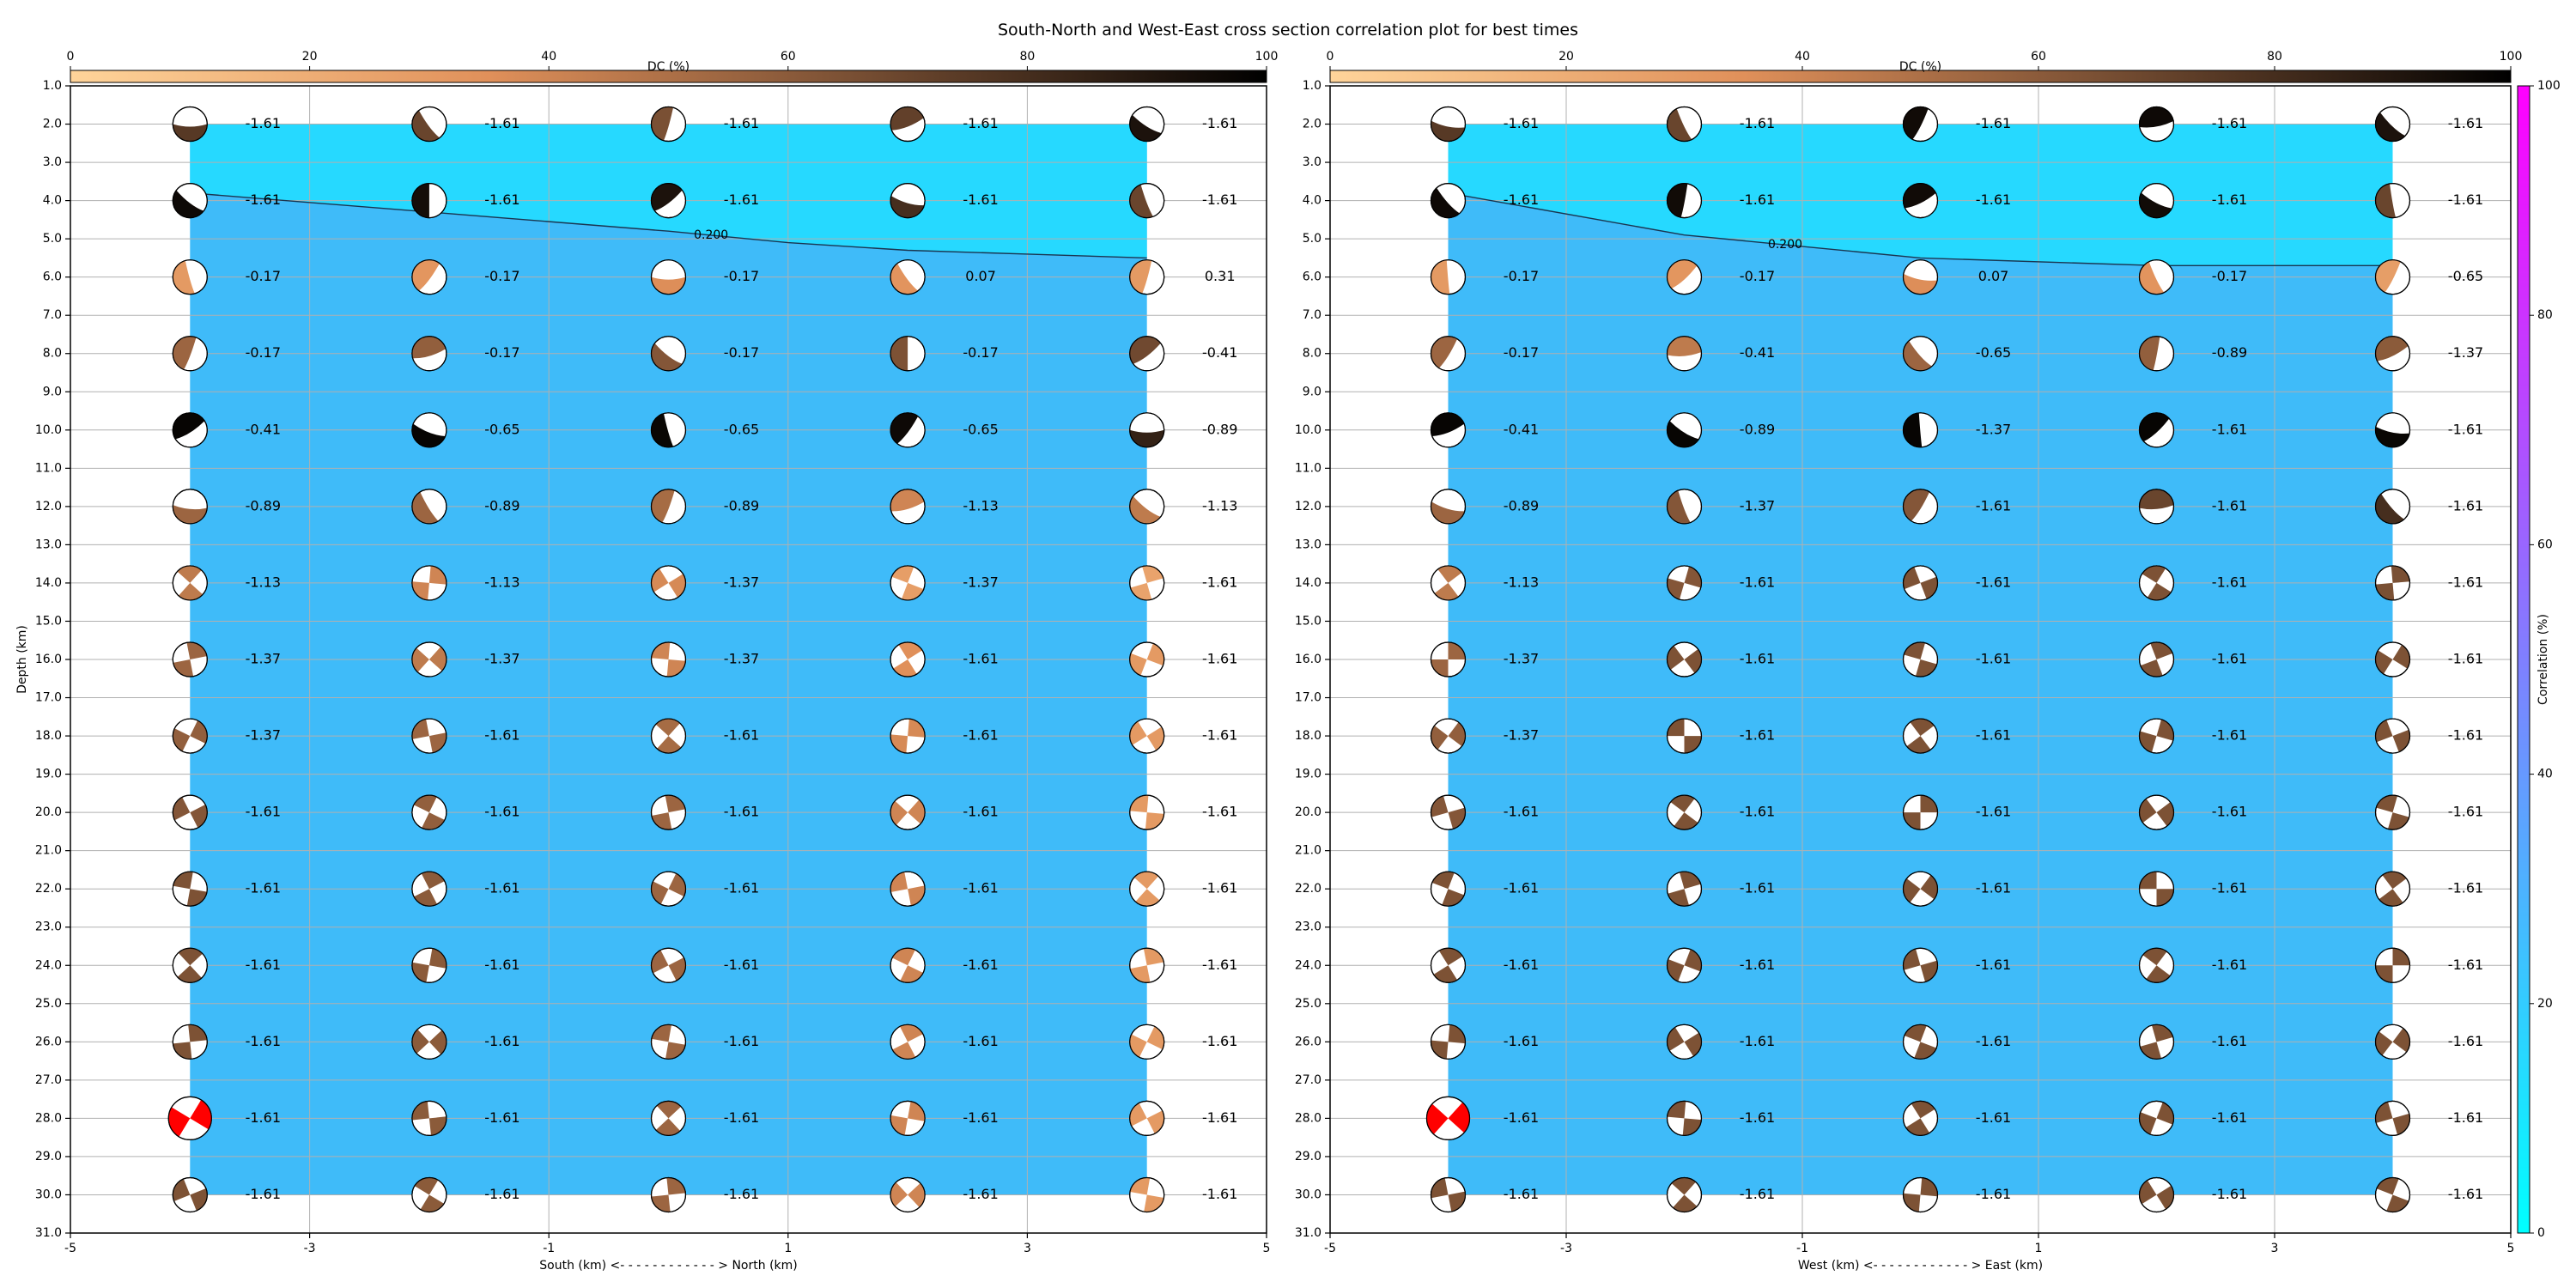 The height and width of the screenshot is (1288, 2576). What do you see at coordinates (52, 162) in the screenshot?
I see `y-tick-label: 3.0` at bounding box center [52, 162].